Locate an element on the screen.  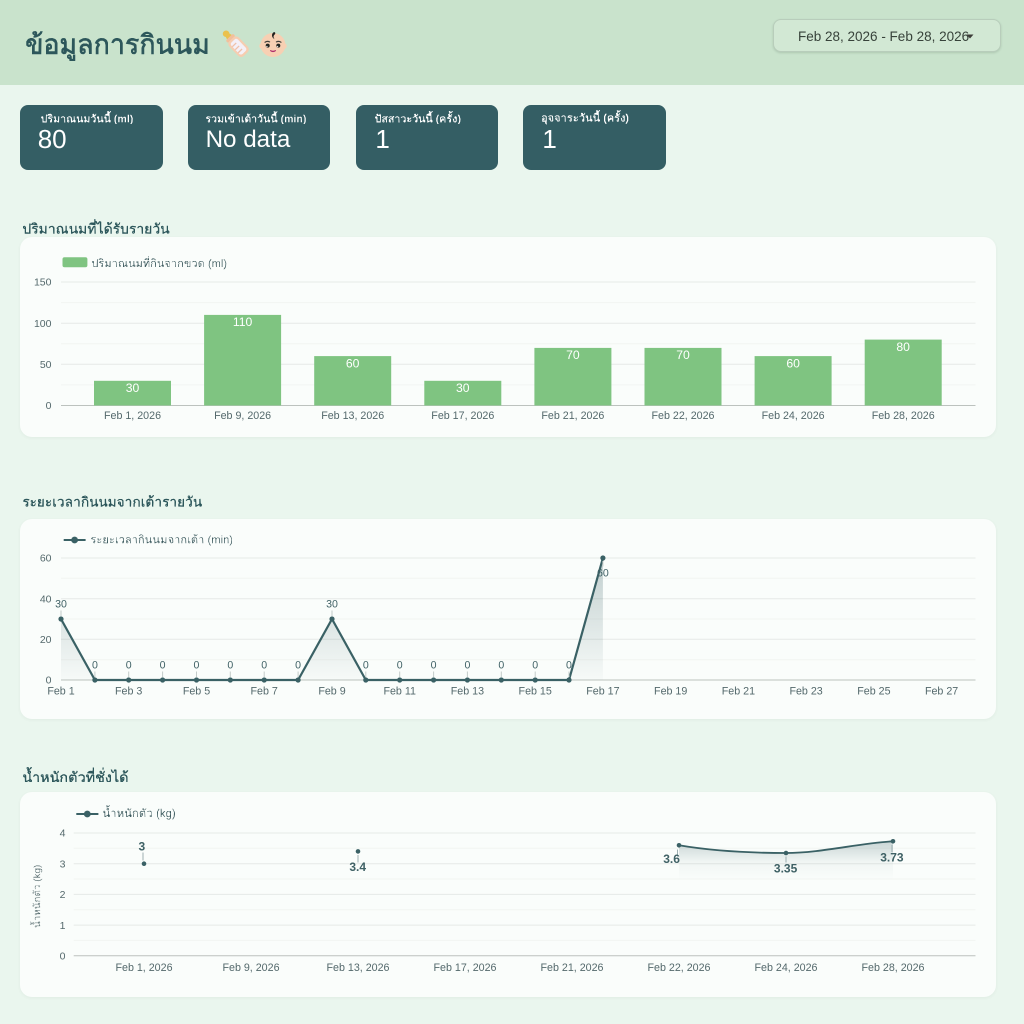
svg-text: 2 is located at coordinates (63, 895).